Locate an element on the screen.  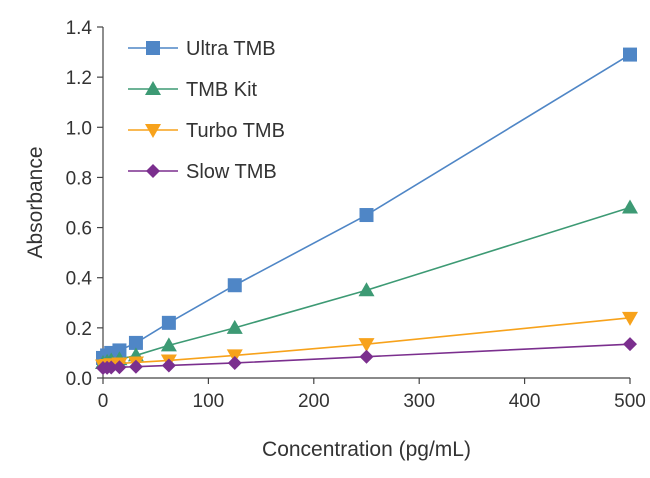
x-tick-label: 200 is located at coordinates (314, 401).